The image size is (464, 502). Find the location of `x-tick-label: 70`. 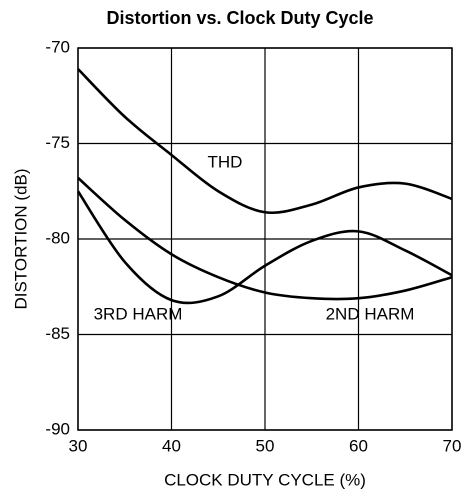

x-tick-label: 70 is located at coordinates (452, 445).